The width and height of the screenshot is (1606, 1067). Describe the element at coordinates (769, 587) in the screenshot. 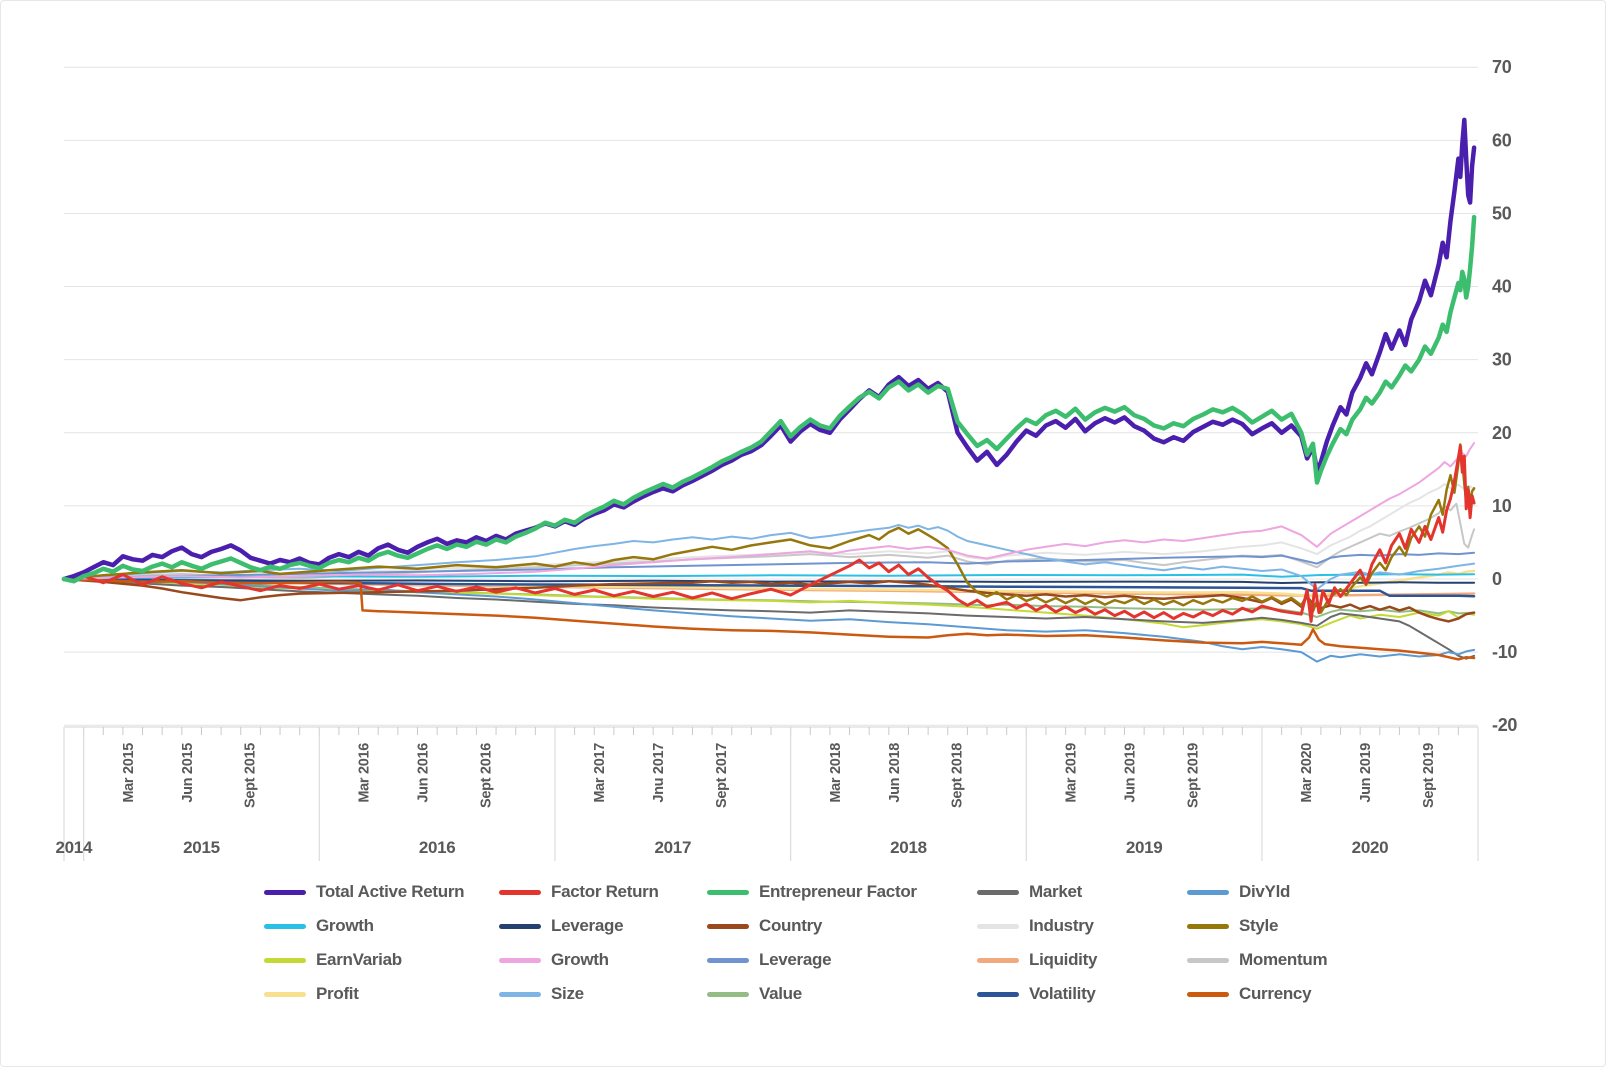

I see `series-line-volatility` at that location.